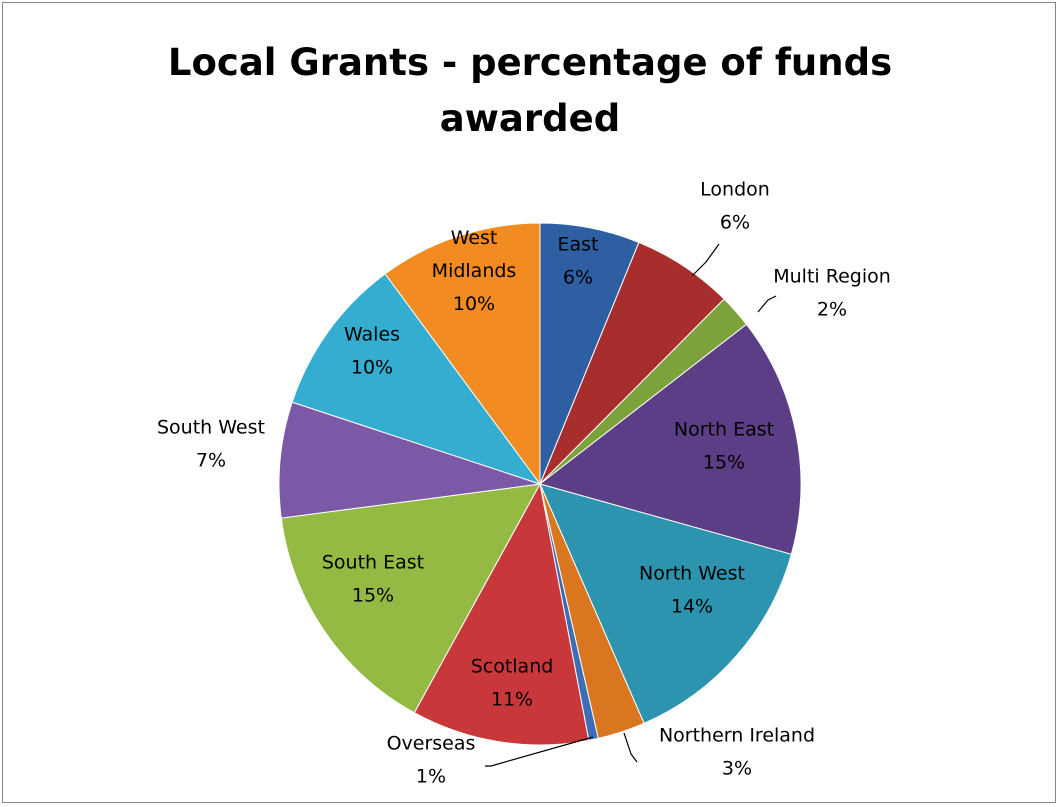 The image size is (1060, 807). What do you see at coordinates (431, 760) in the screenshot?
I see `data-label-overseas: Overseas 1%` at bounding box center [431, 760].